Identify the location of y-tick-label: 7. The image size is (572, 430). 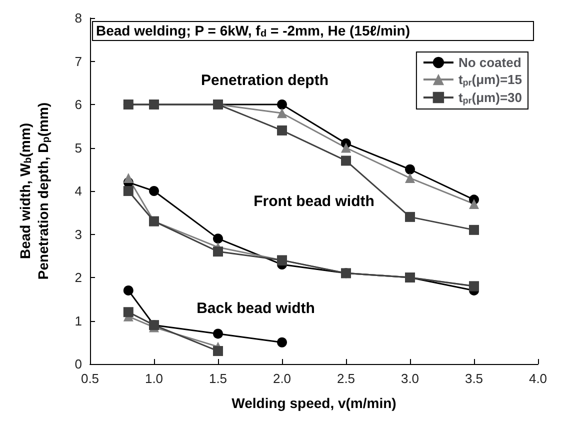
(78, 61).